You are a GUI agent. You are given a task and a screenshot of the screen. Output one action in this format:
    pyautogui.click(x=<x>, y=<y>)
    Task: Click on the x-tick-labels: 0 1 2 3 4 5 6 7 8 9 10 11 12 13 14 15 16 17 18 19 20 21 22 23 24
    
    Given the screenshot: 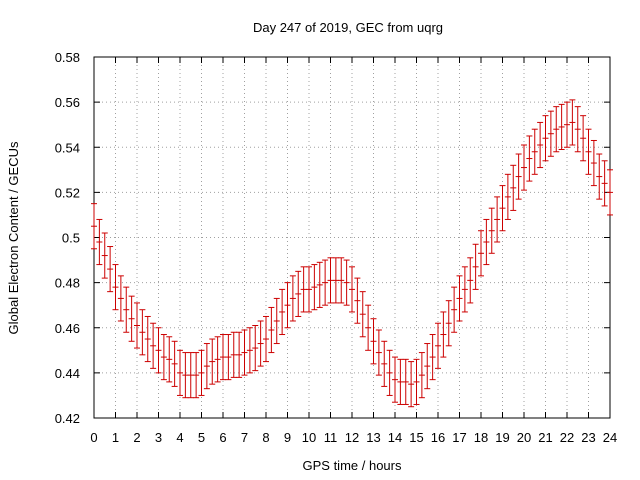 What is the action you would take?
    pyautogui.click(x=353, y=437)
    